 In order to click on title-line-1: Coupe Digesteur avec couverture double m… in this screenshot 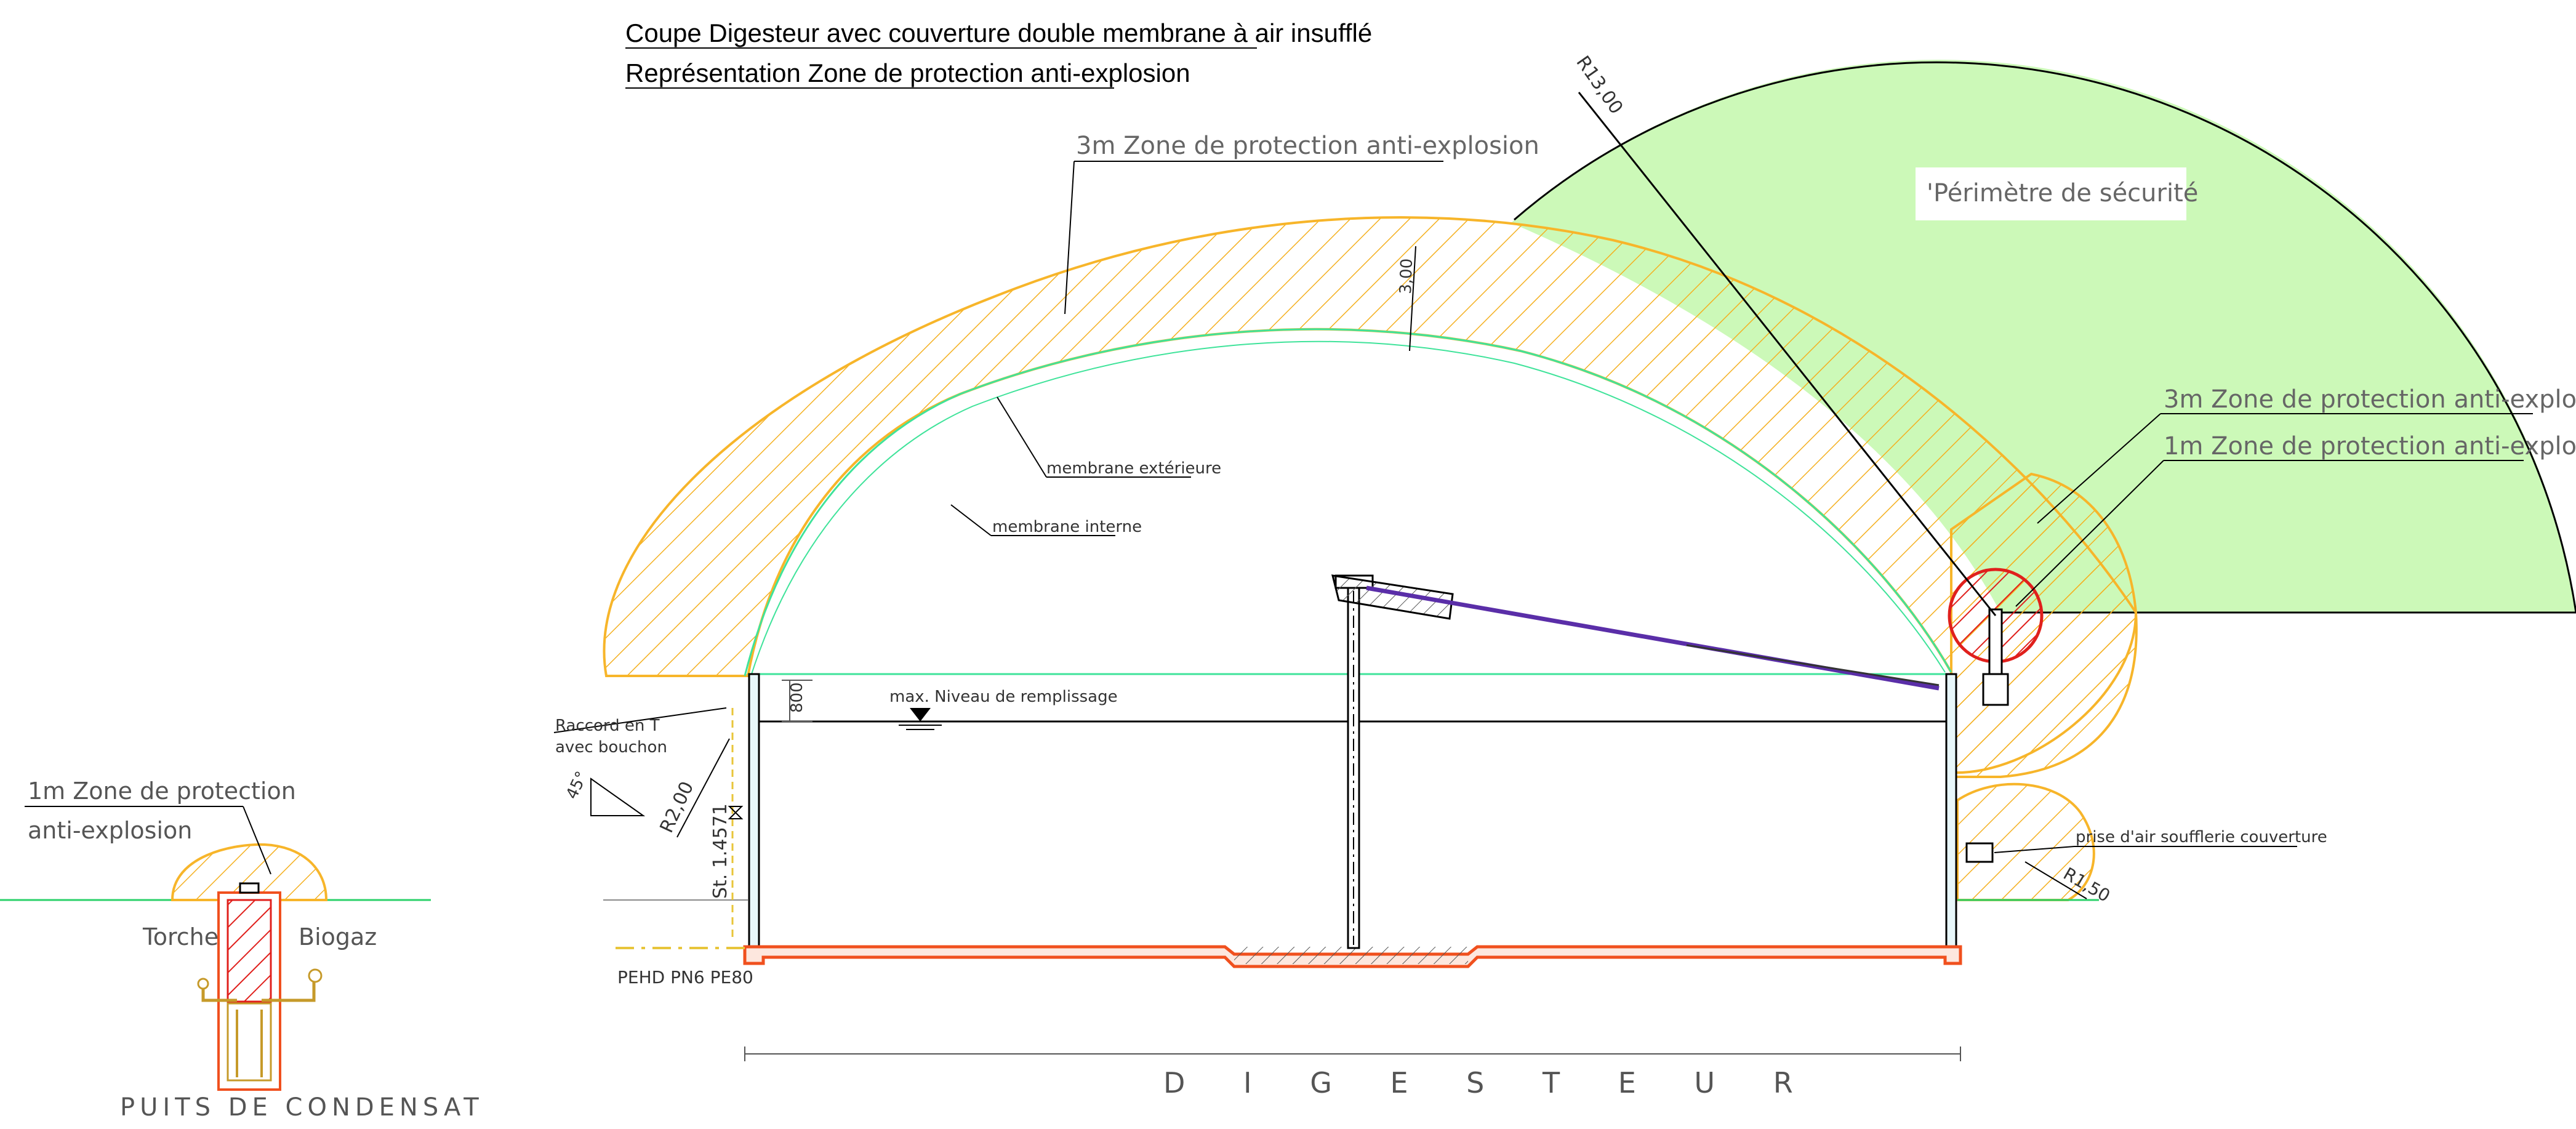, I will do `click(998, 32)`.